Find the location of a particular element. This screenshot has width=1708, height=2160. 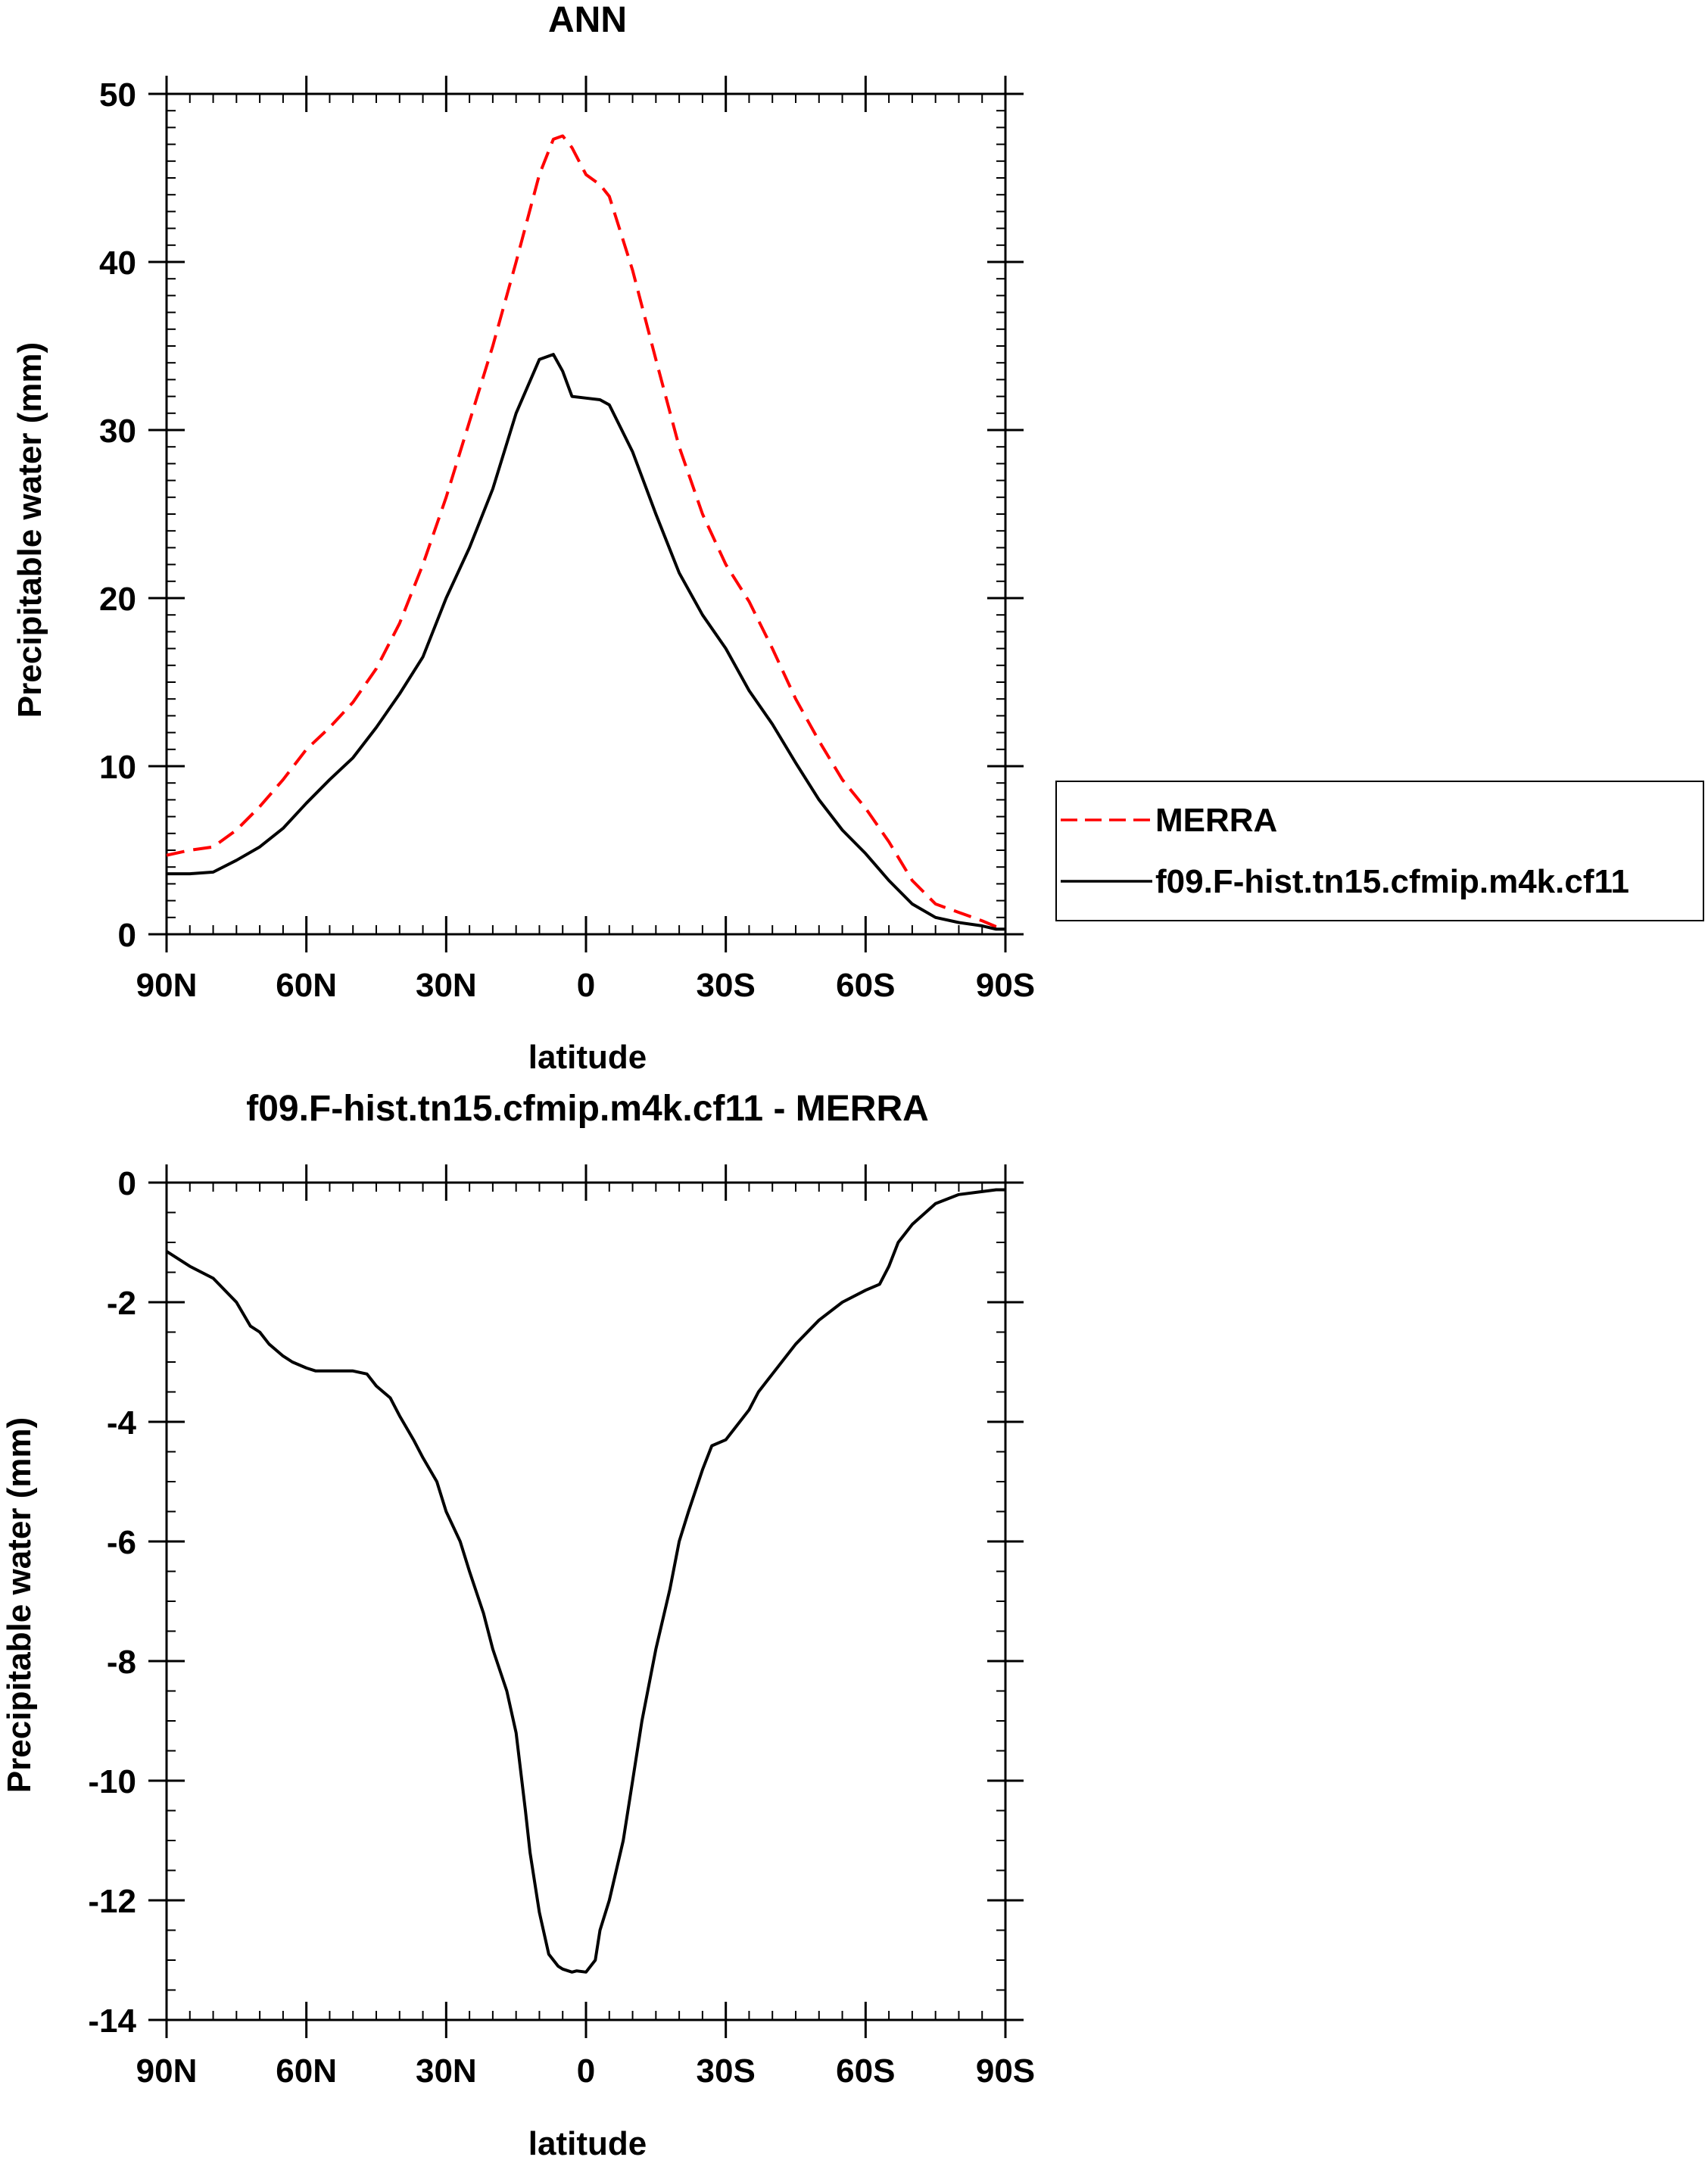

top-chart-title: ANN is located at coordinates (587, 20).